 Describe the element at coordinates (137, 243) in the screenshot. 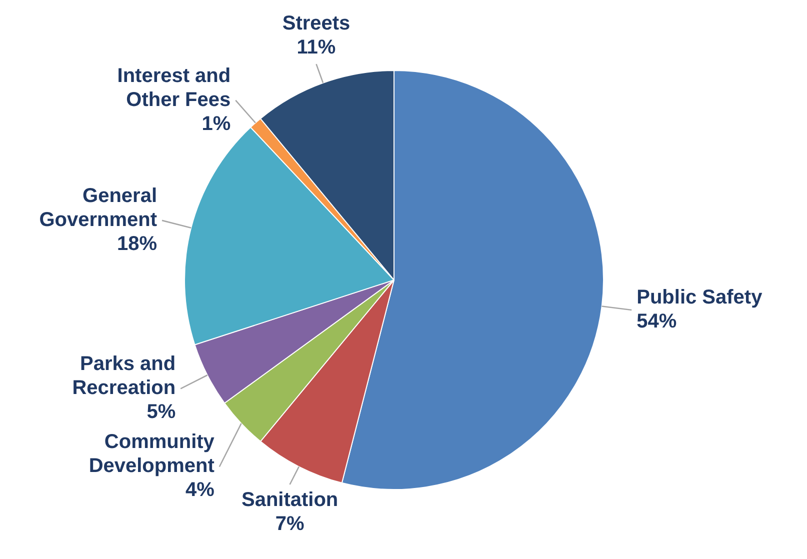

I see `data-label: 18%` at that location.